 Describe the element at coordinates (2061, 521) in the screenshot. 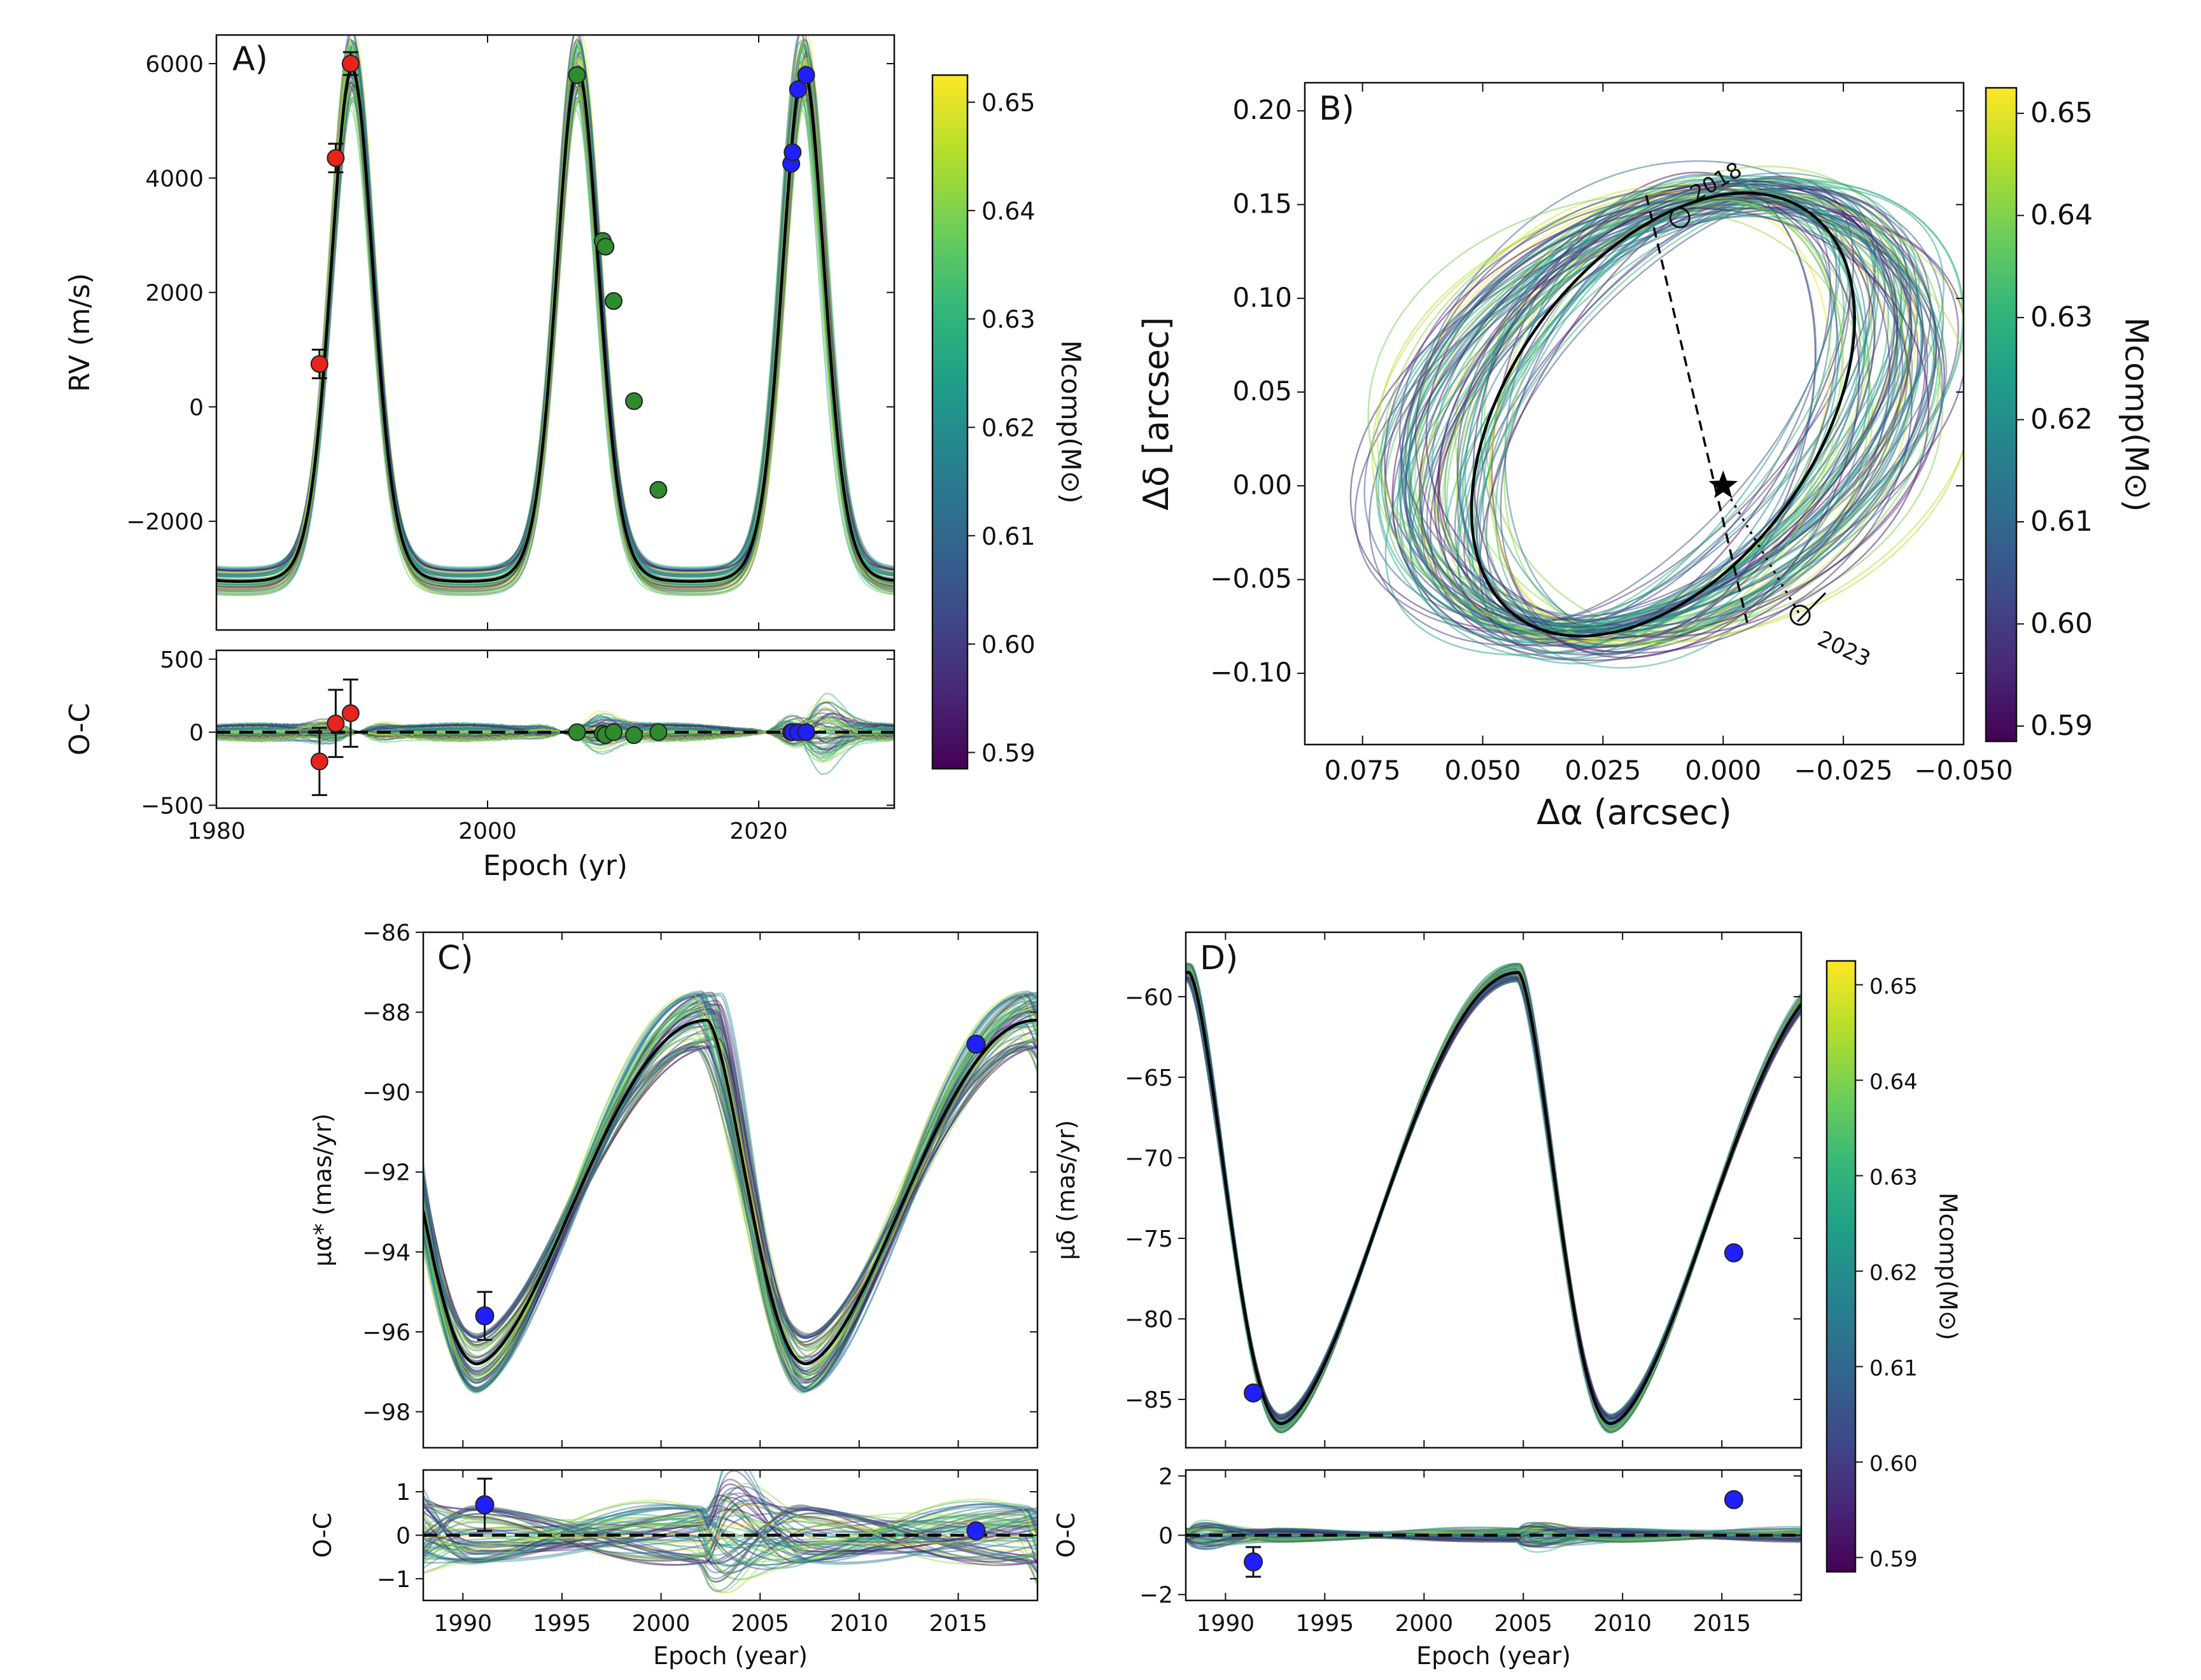

I see `cbB-tick-label: 0.61` at that location.